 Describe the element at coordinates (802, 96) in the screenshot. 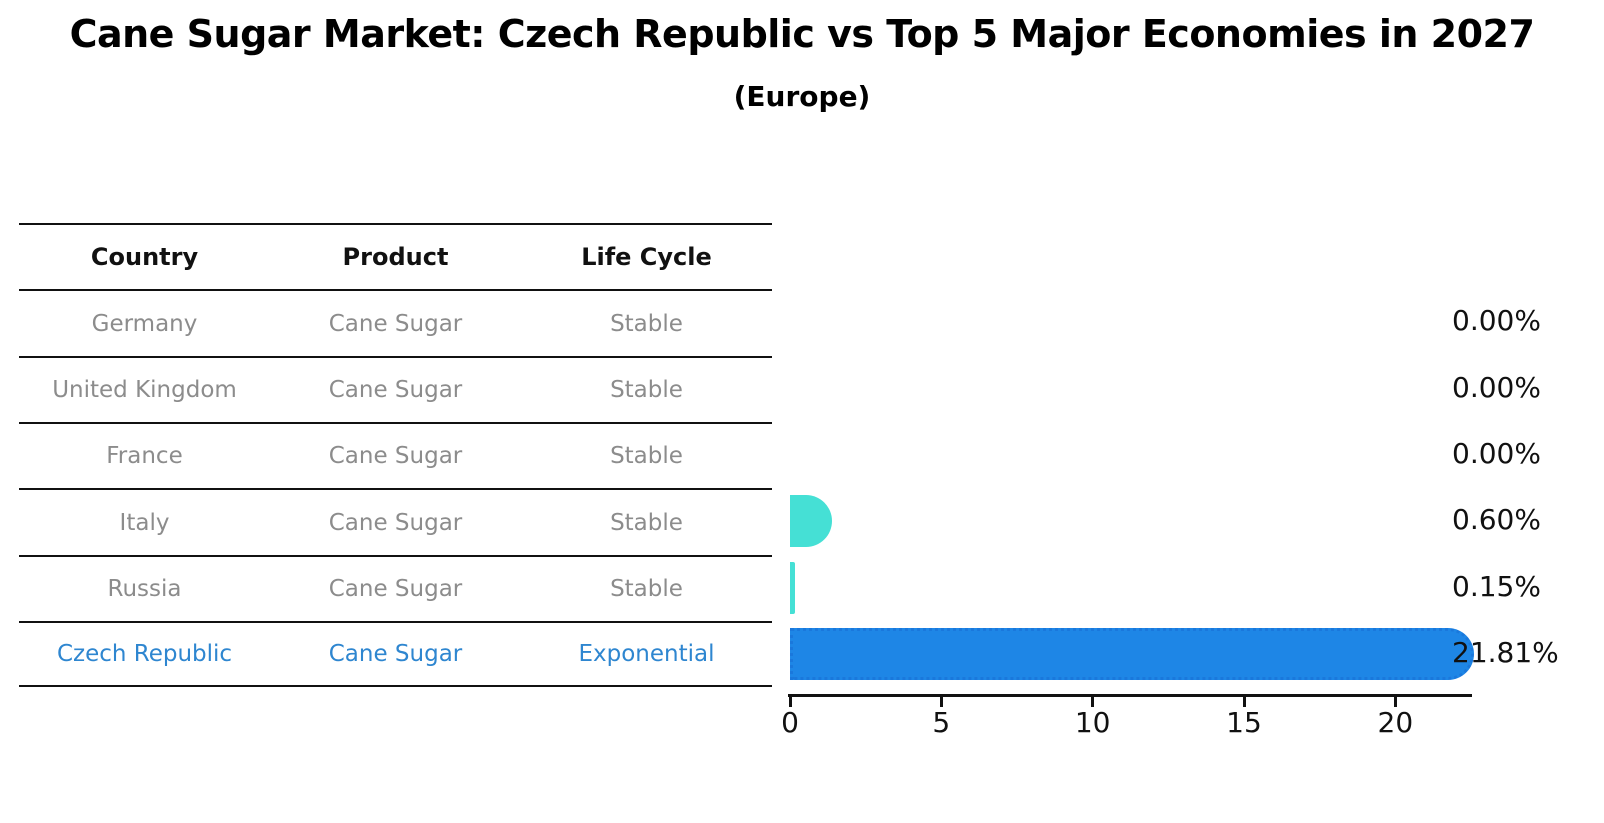

I see `page-subtitle: (Europe)` at that location.